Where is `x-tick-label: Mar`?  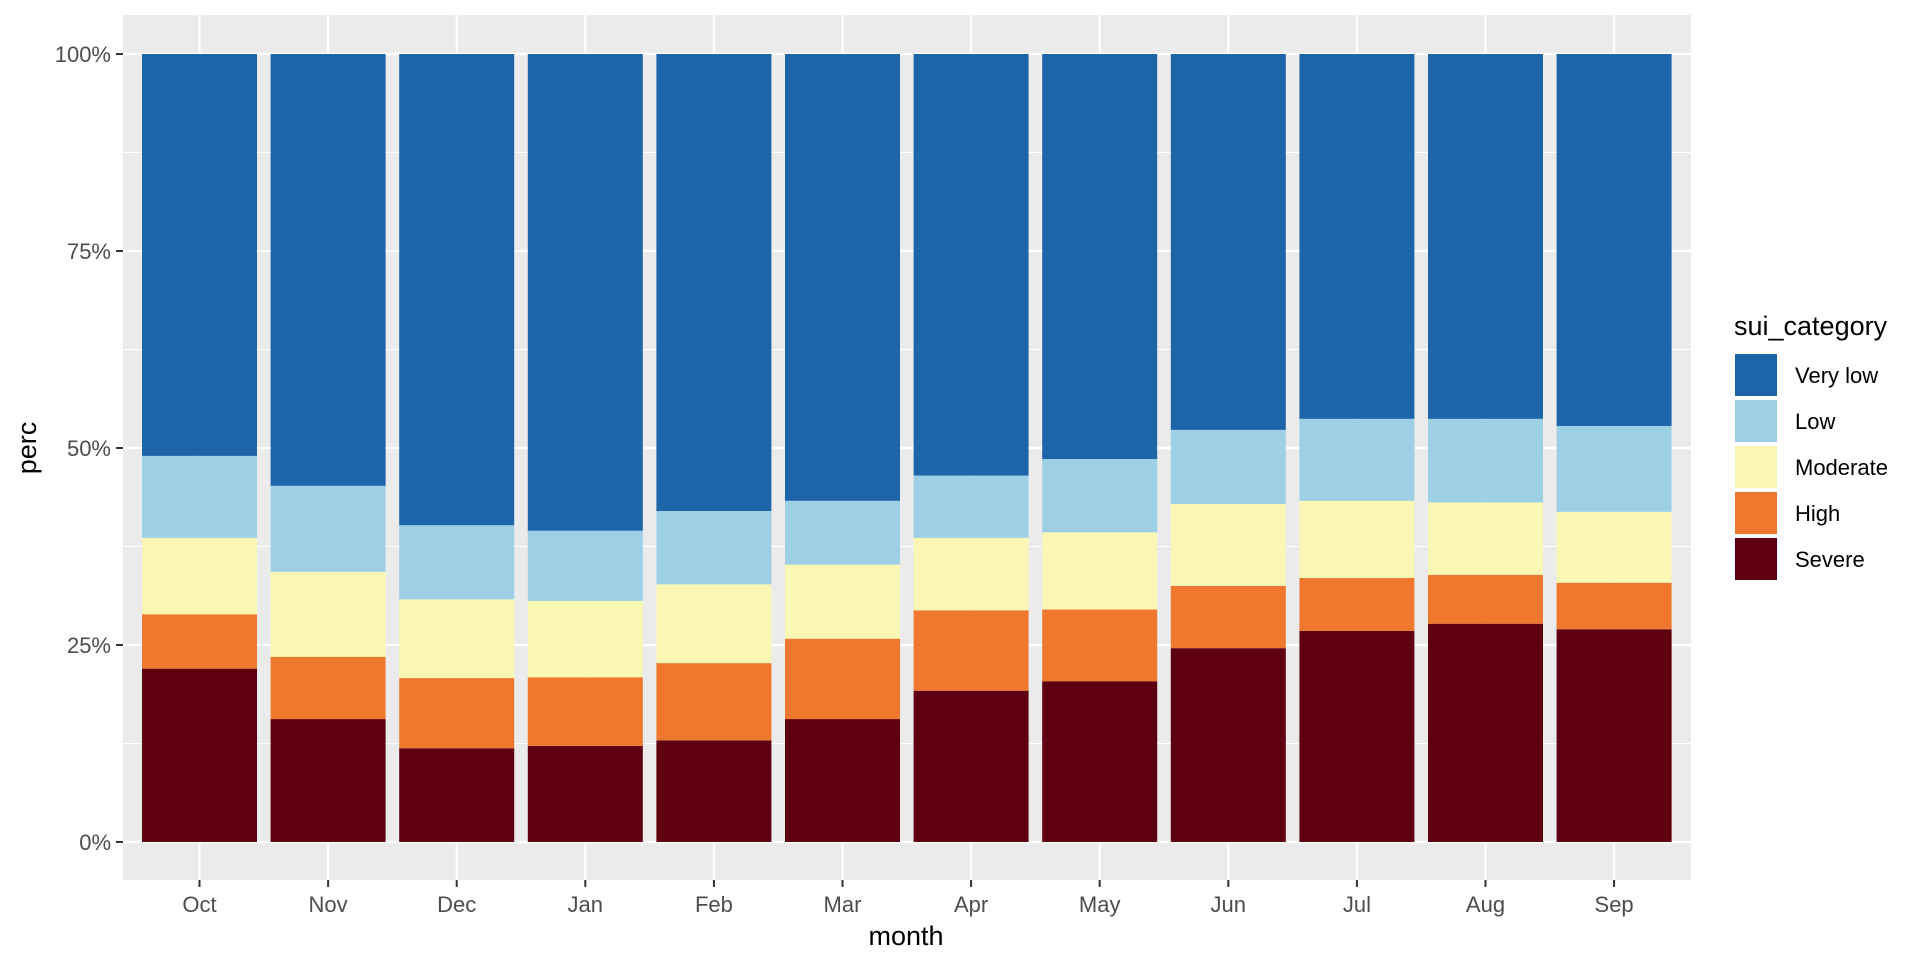
x-tick-label: Mar is located at coordinates (843, 904).